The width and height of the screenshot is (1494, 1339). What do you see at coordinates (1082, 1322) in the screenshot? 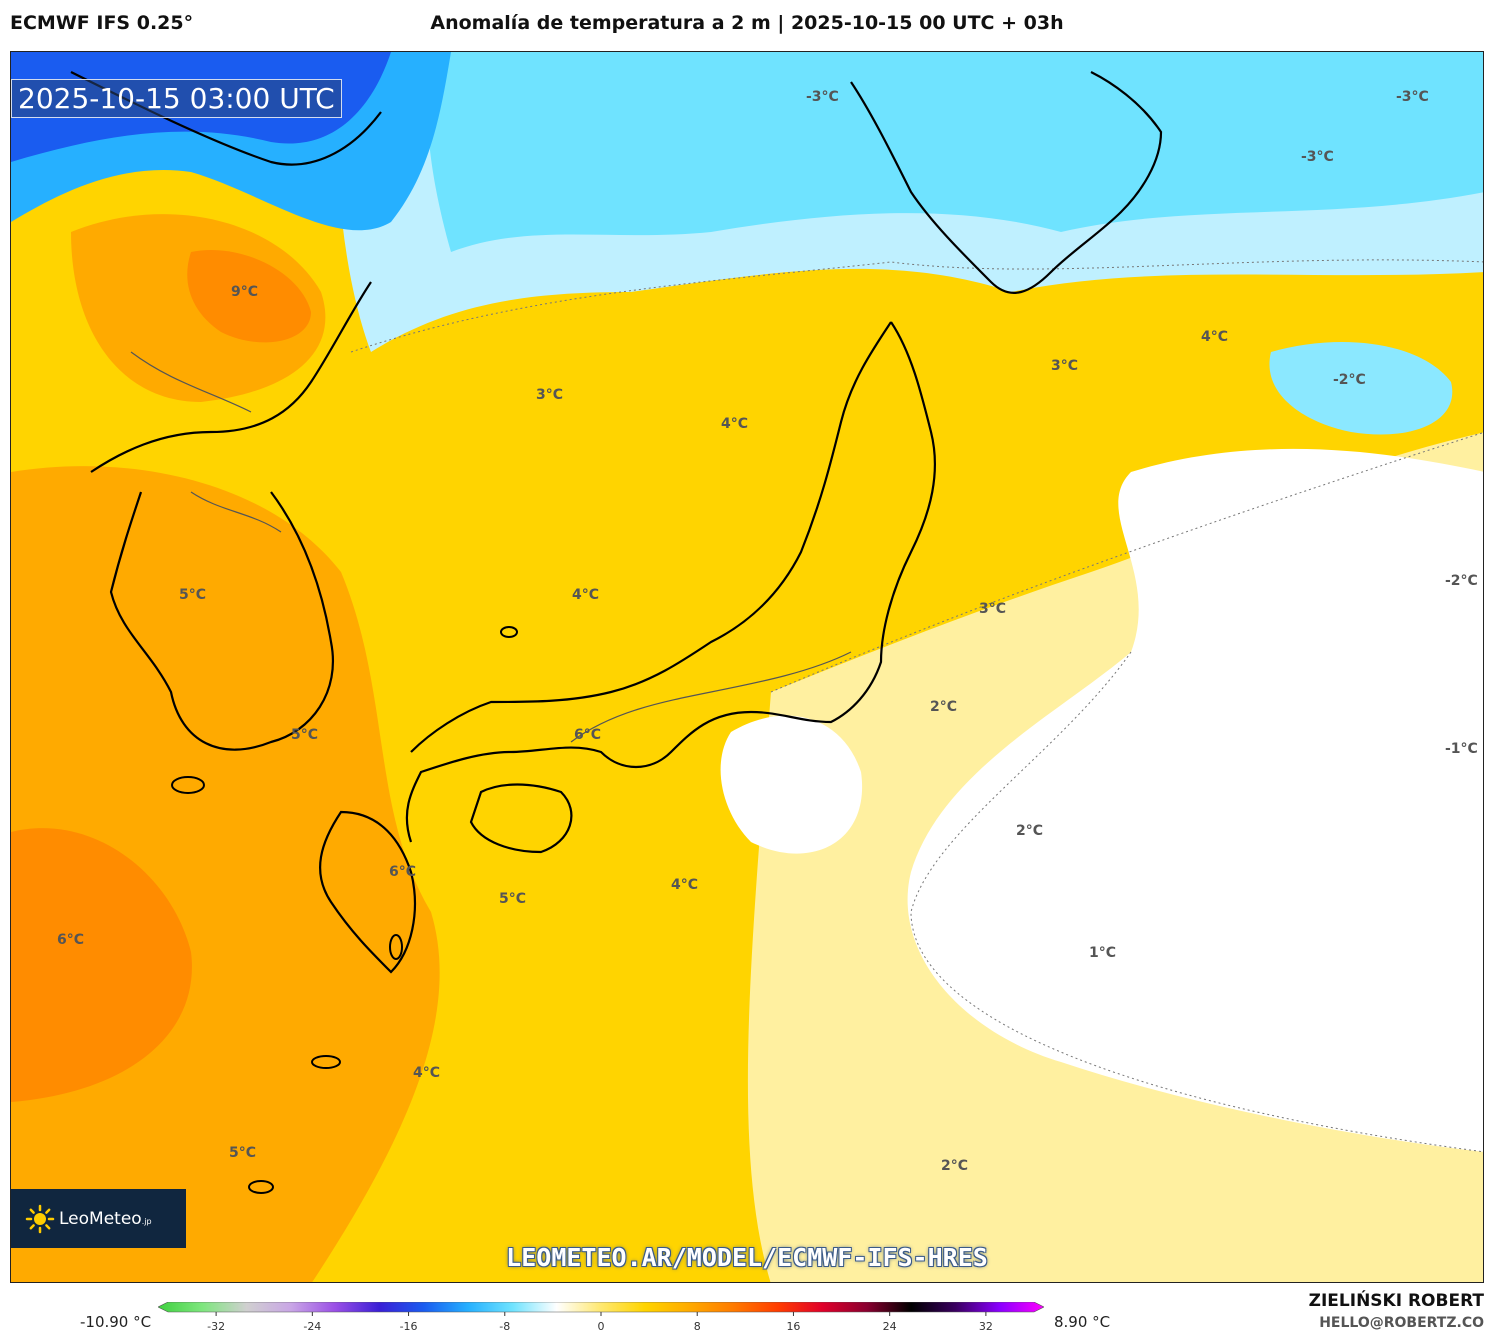
I see `colorbar-max-label: 8.90 °C` at bounding box center [1082, 1322].